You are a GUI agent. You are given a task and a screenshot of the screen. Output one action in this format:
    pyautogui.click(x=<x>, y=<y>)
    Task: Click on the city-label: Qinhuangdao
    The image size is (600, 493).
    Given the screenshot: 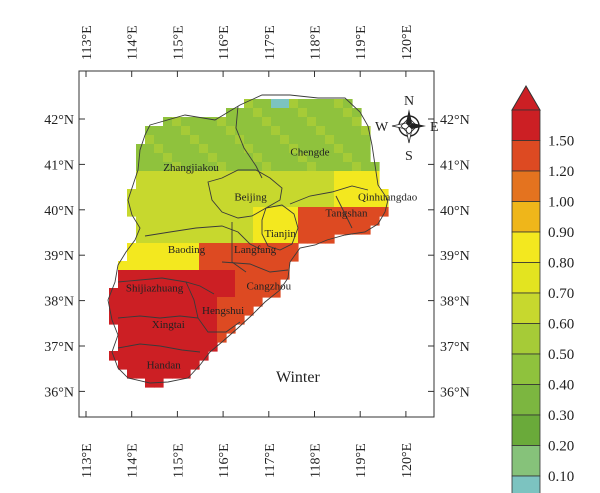 What is the action you would take?
    pyautogui.click(x=388, y=198)
    